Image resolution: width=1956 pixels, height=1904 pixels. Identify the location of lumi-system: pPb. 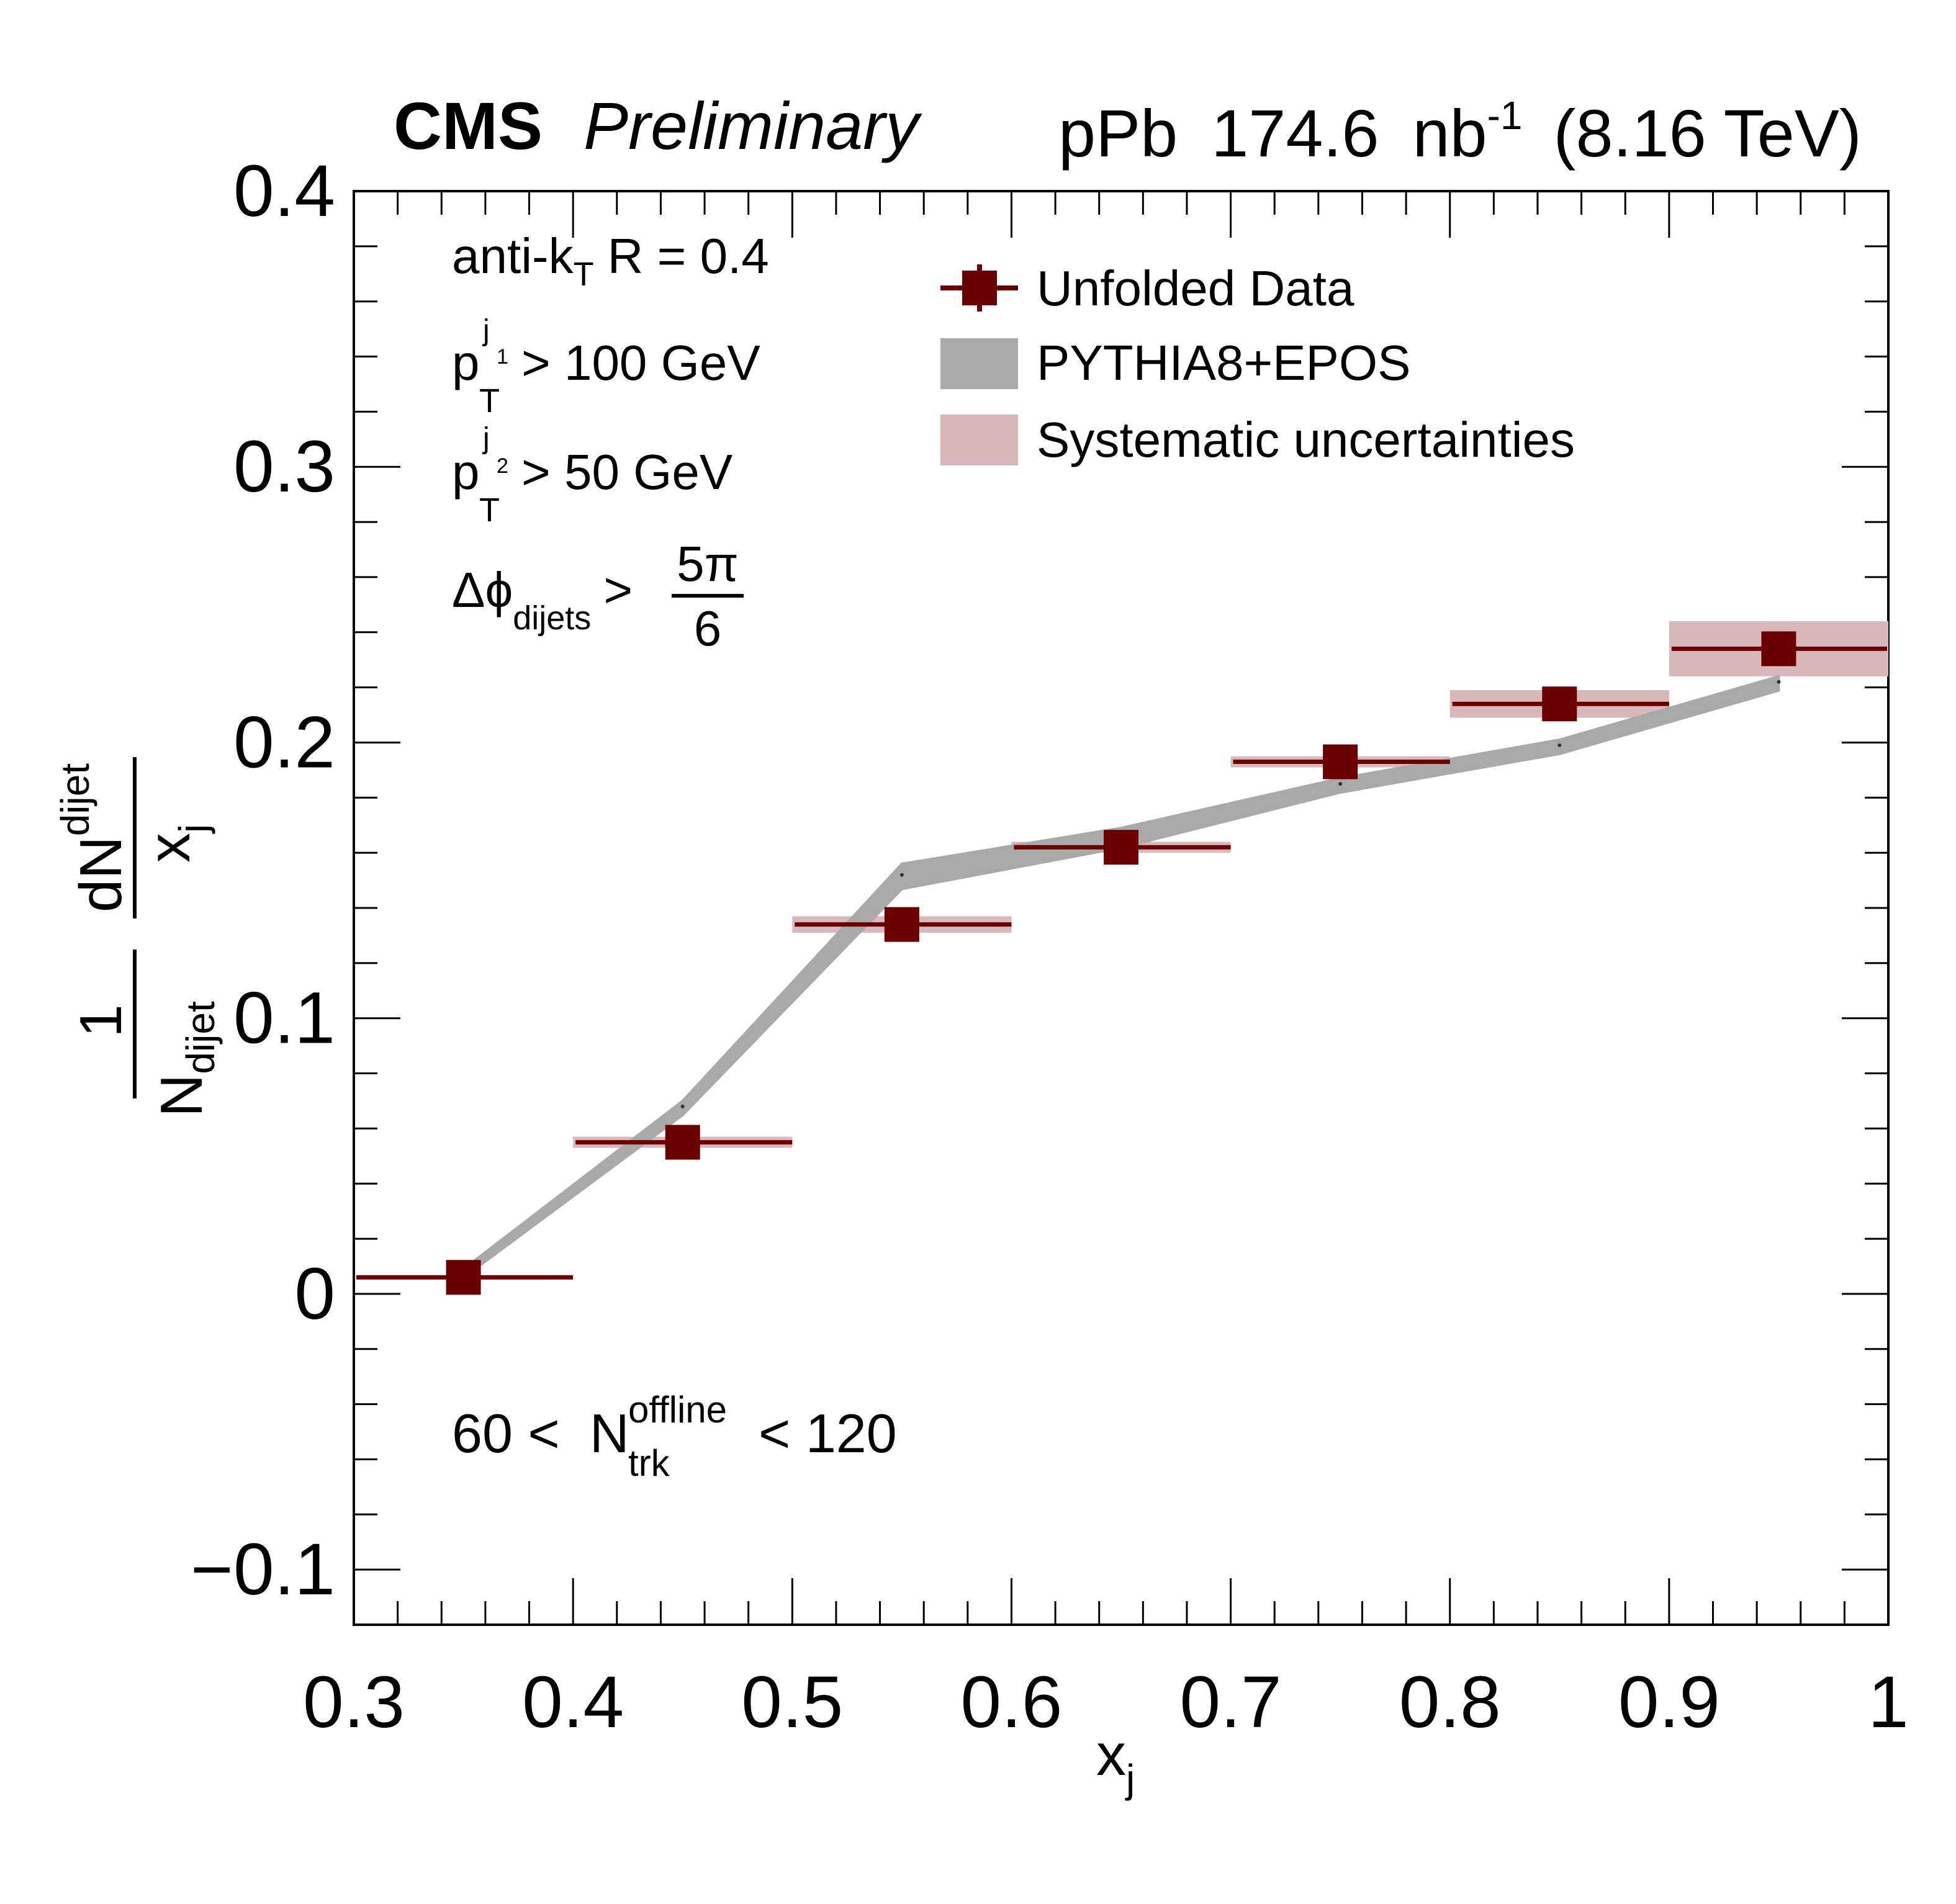
(1118, 133).